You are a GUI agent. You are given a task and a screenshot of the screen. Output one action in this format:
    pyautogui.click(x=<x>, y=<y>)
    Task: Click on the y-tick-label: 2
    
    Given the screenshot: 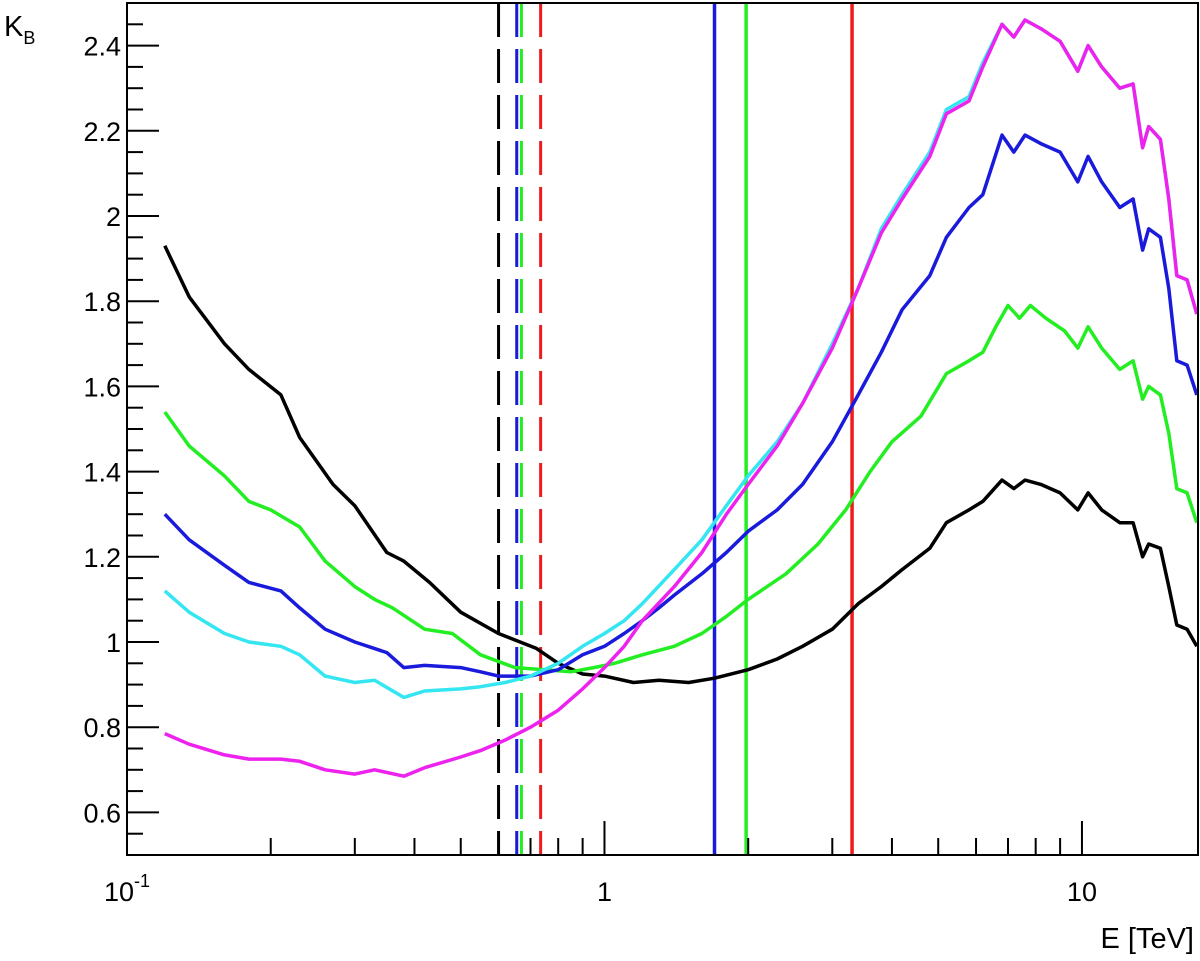 What is the action you would take?
    pyautogui.click(x=113, y=217)
    